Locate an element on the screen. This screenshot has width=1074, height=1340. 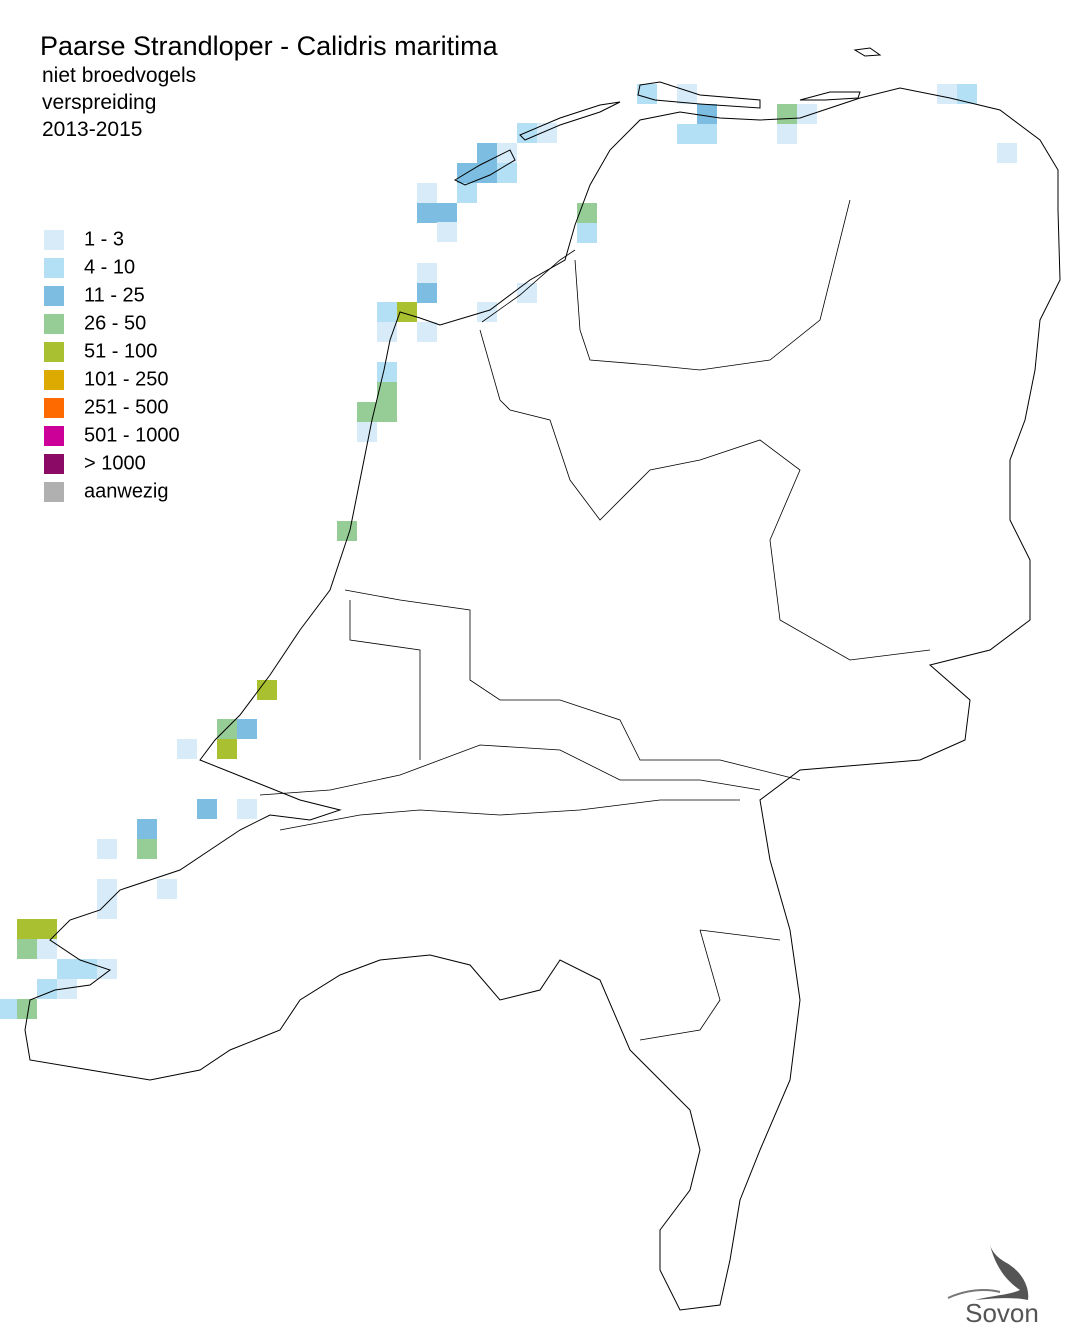
legend-label: 101 - 250 is located at coordinates (126, 379).